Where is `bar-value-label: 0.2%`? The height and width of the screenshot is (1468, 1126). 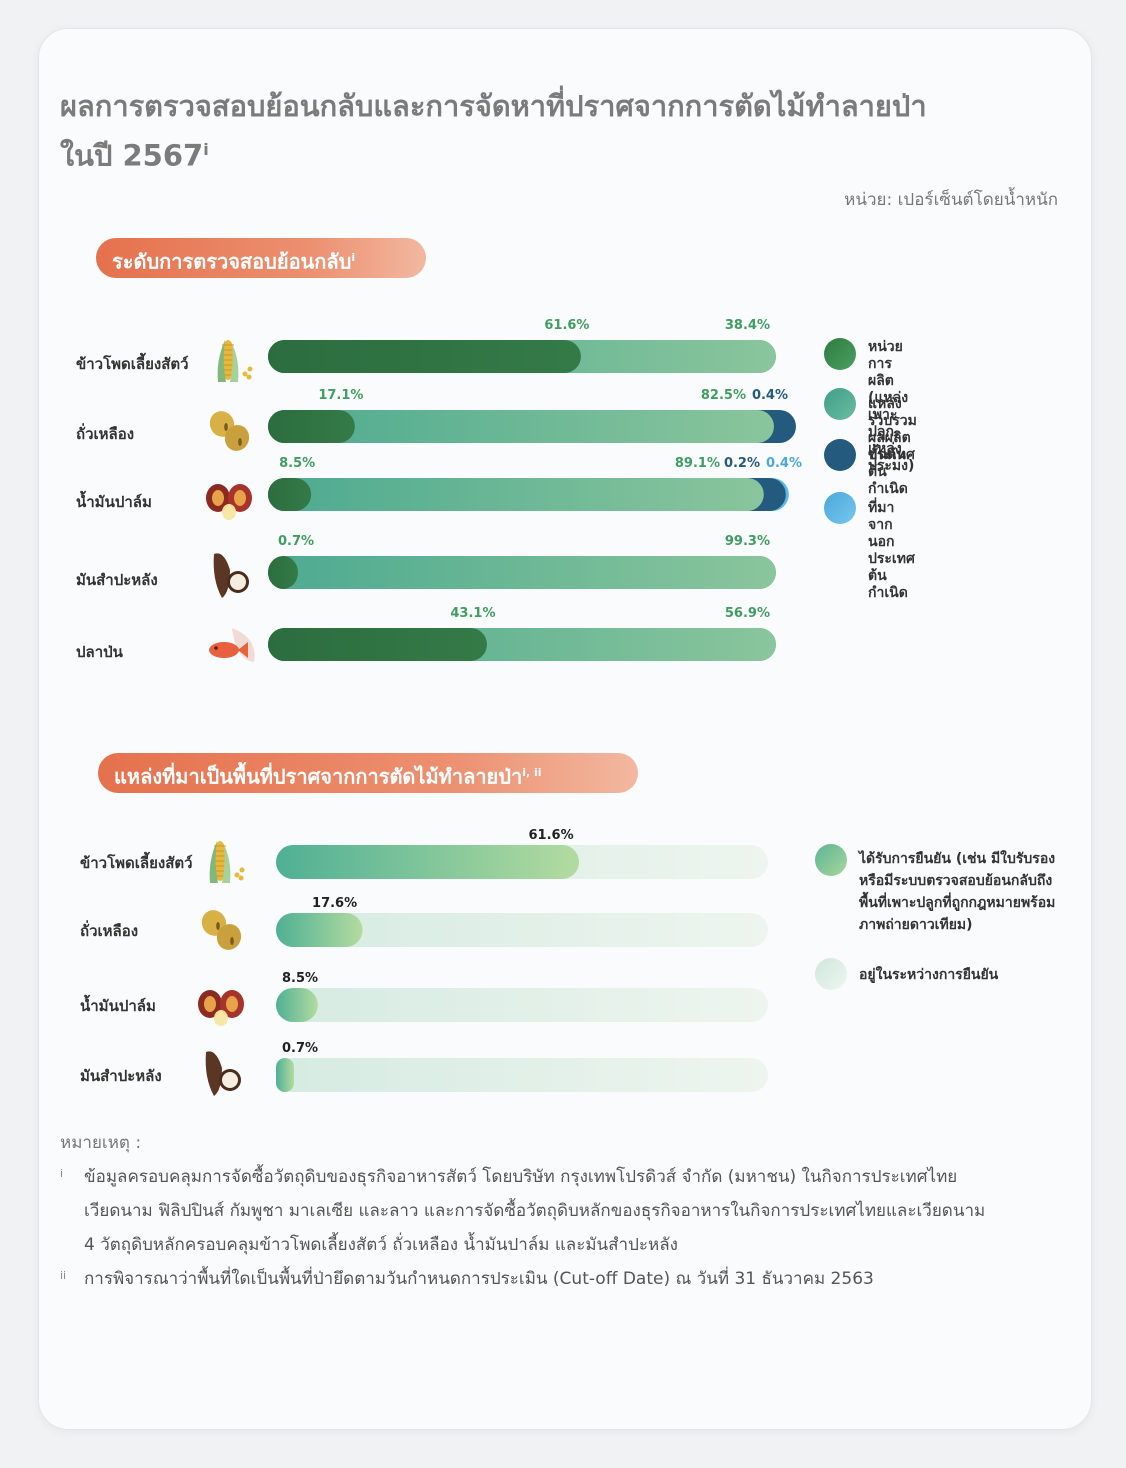 bar-value-label: 0.2% is located at coordinates (742, 463).